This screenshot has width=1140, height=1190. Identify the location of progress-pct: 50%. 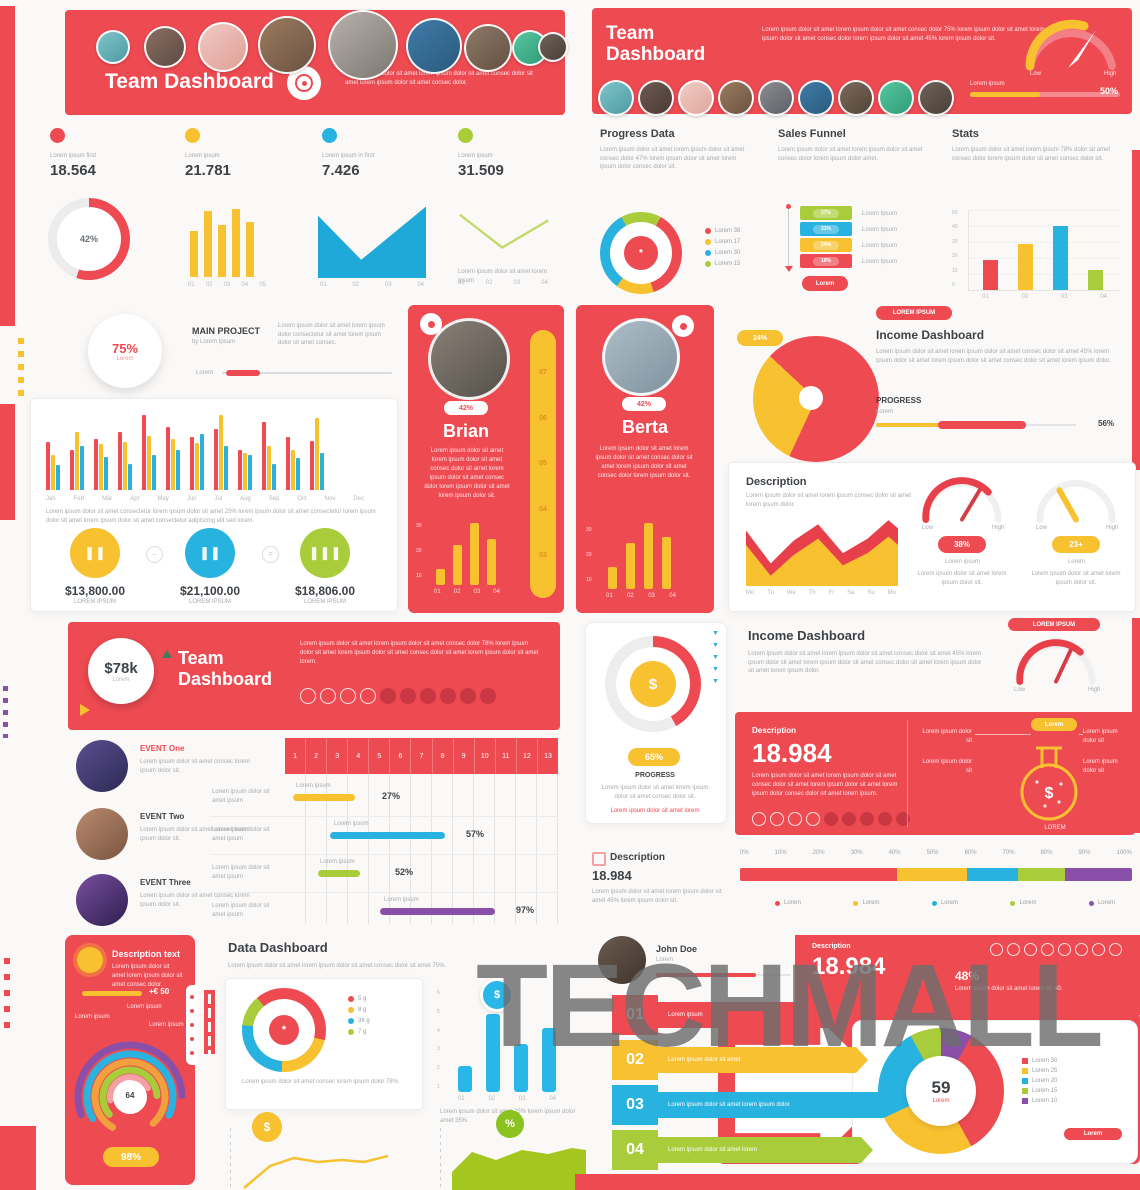
(1109, 91).